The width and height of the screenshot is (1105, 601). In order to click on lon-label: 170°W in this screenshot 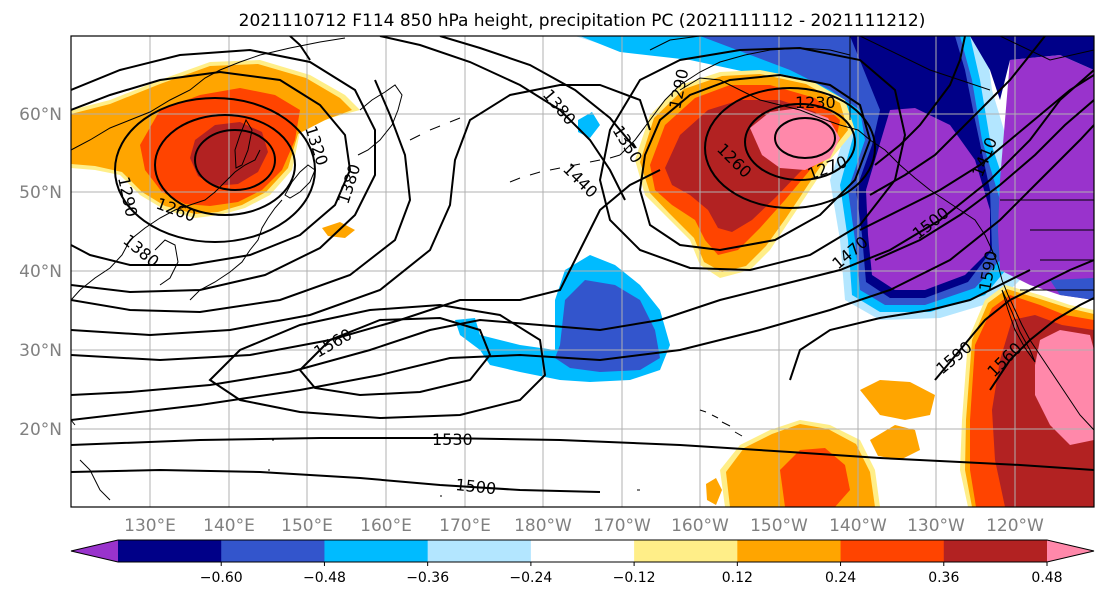, I will do `click(622, 526)`.